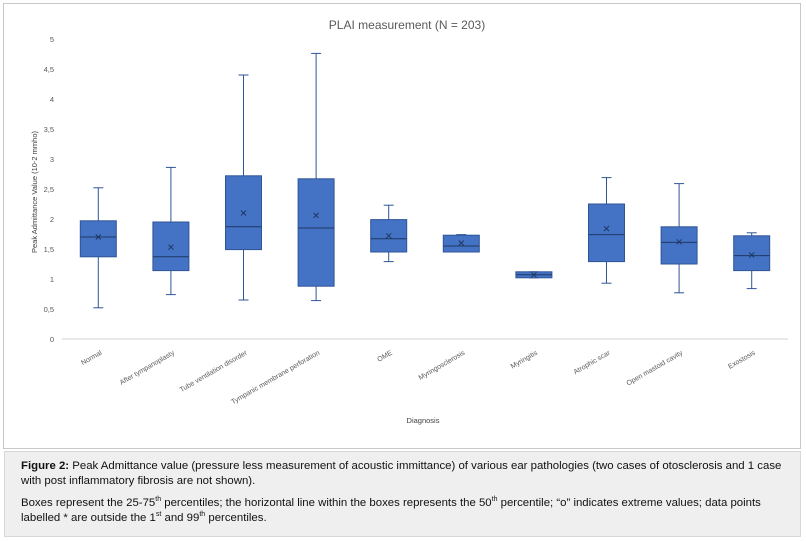 This screenshot has height=541, width=806. What do you see at coordinates (180, 518) in the screenshot?
I see `note-text: and 99` at bounding box center [180, 518].